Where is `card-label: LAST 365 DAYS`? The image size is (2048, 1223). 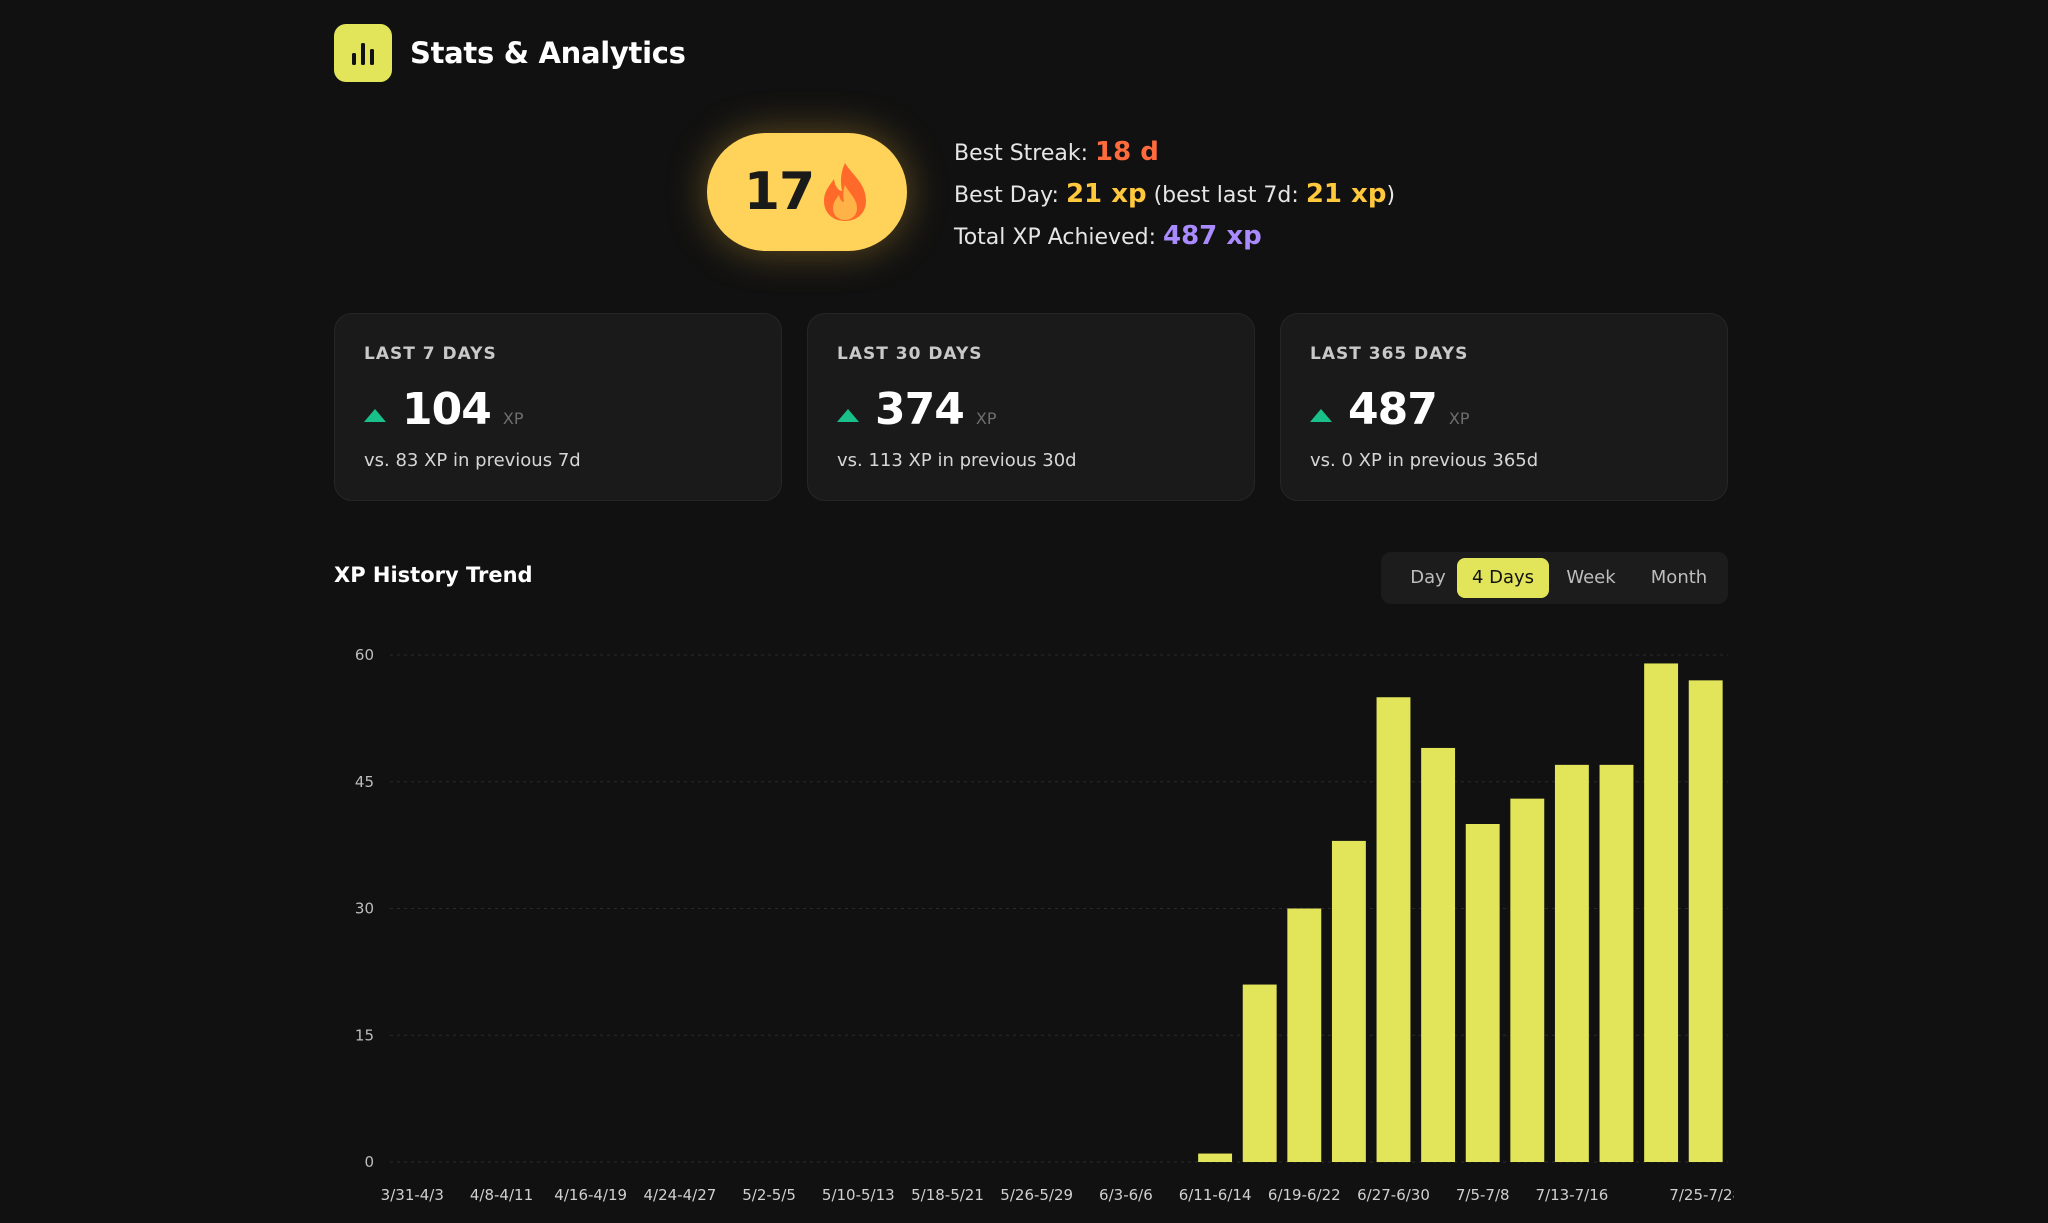 card-label: LAST 365 DAYS is located at coordinates (1389, 354).